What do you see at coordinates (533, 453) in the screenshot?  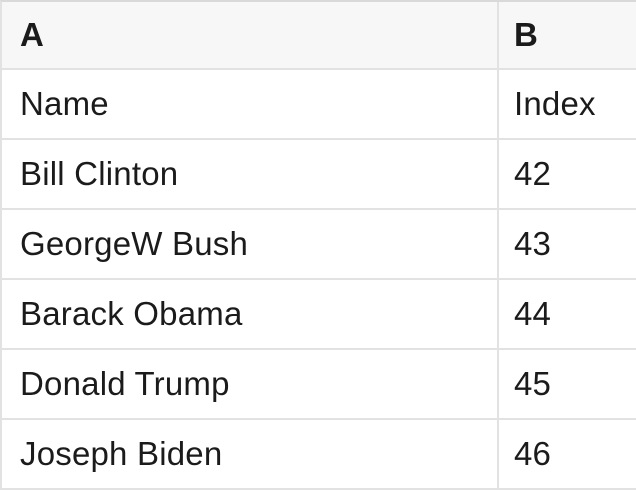 I see `cell-index: 46` at bounding box center [533, 453].